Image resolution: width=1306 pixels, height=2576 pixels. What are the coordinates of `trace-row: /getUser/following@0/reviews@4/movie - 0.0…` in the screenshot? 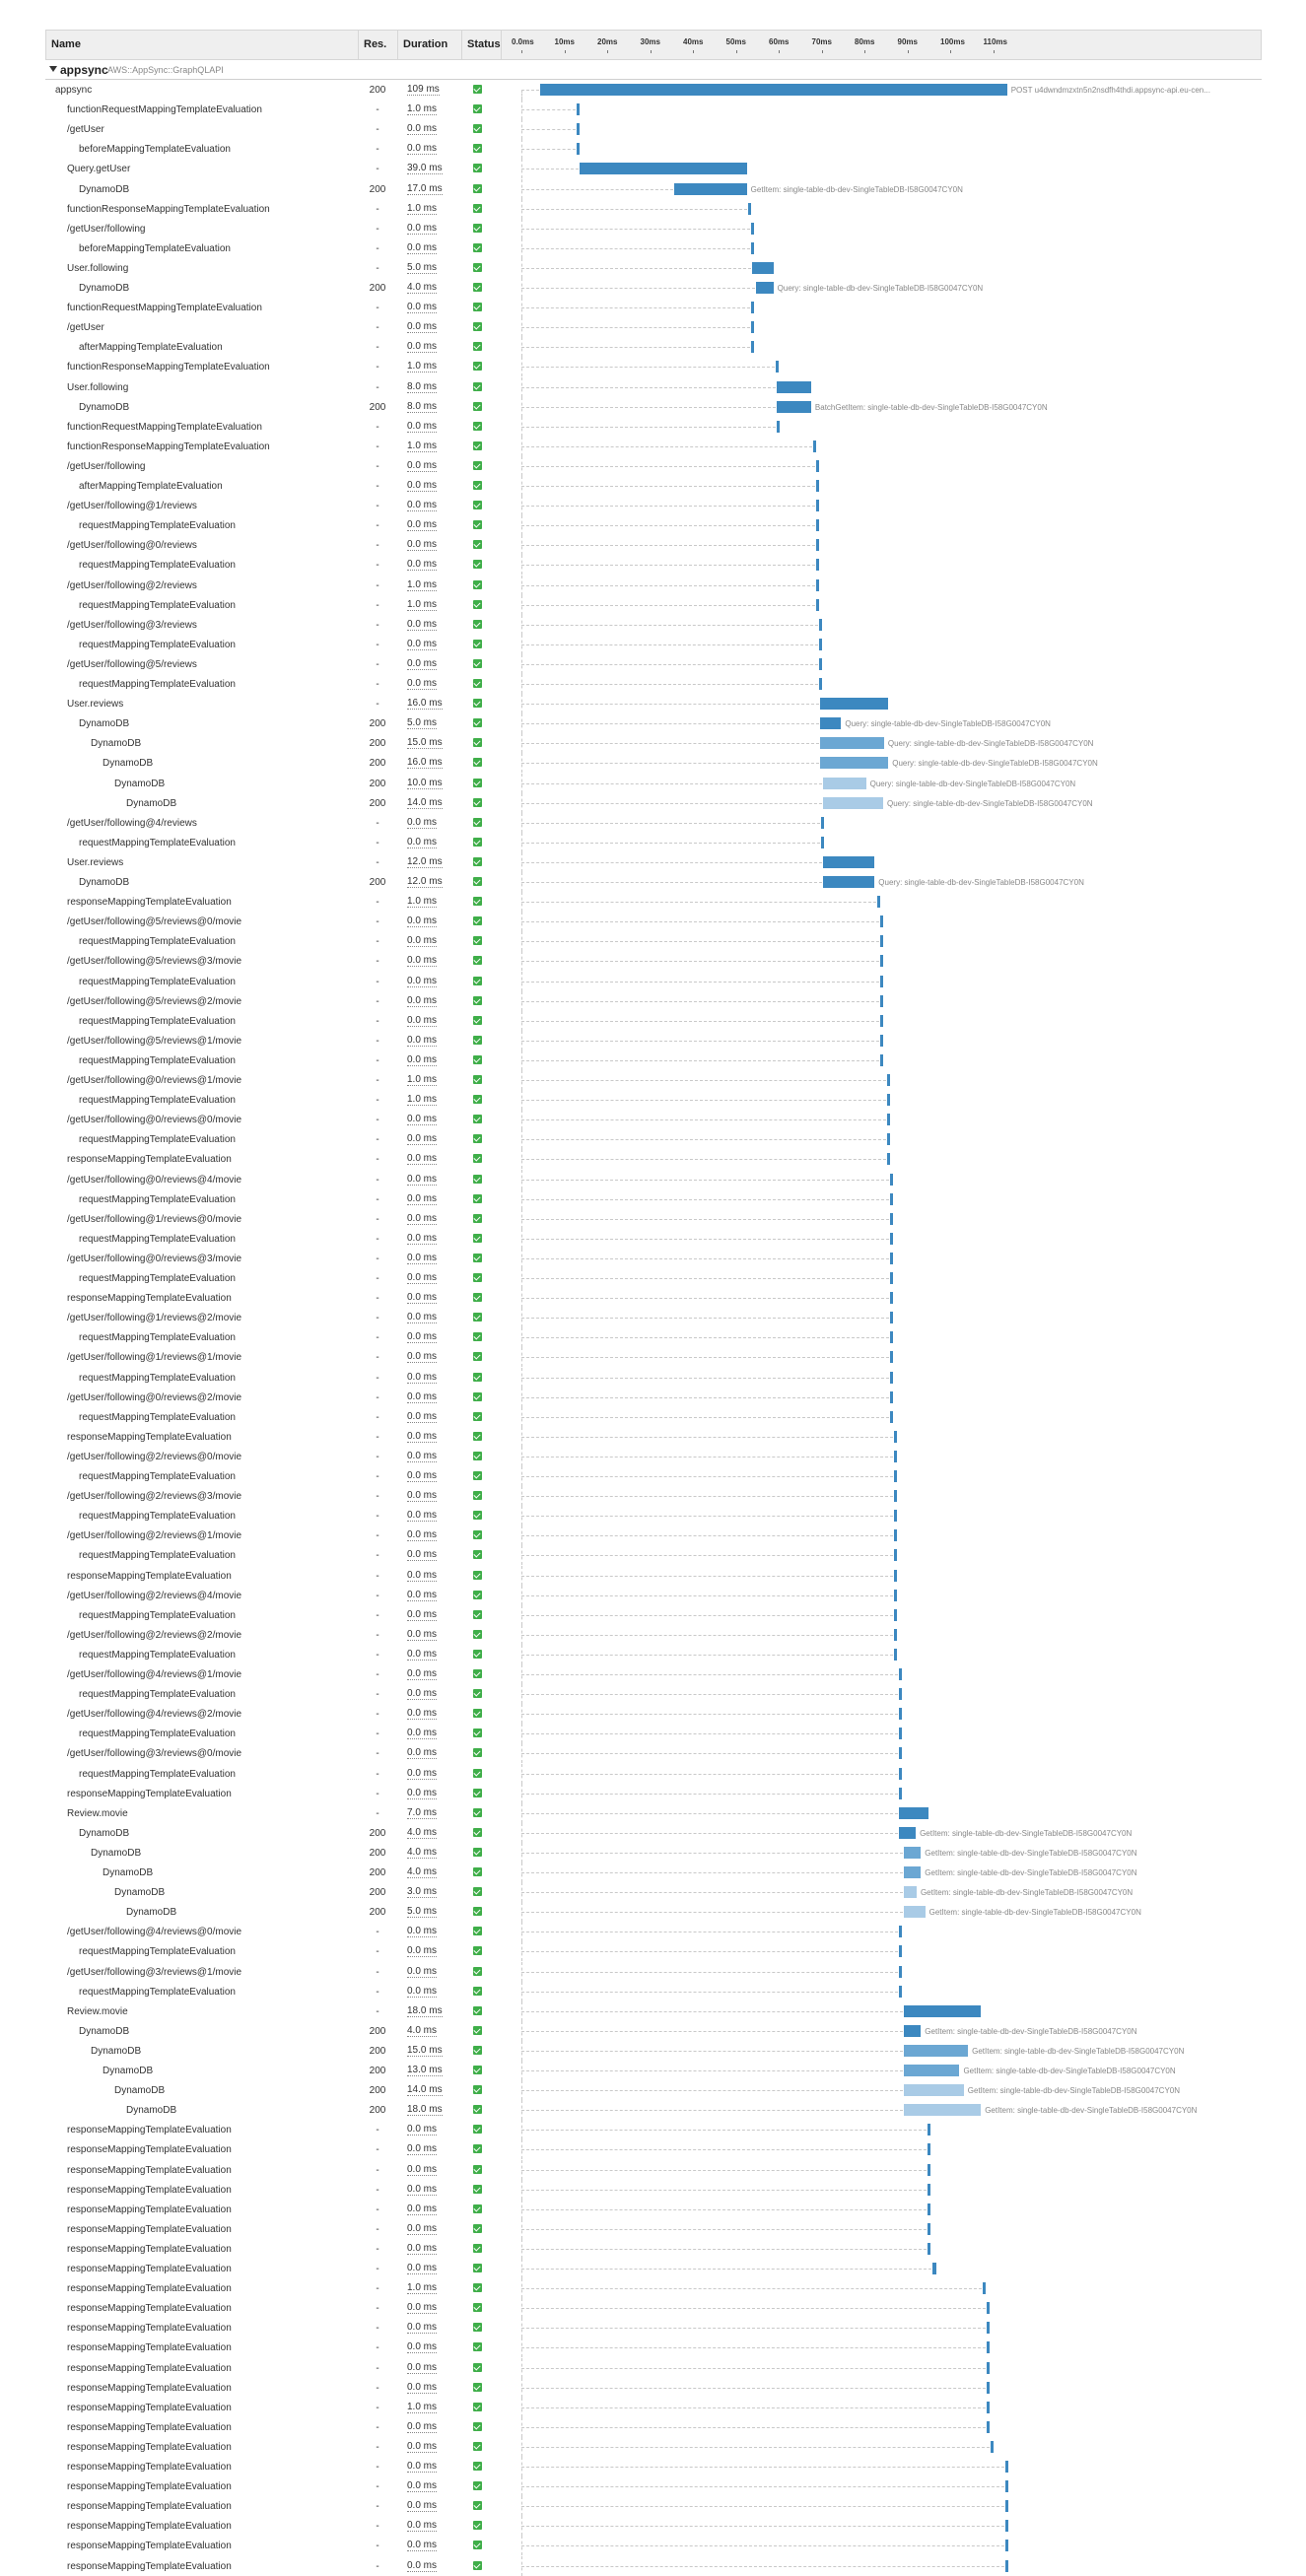 It's located at (653, 1179).